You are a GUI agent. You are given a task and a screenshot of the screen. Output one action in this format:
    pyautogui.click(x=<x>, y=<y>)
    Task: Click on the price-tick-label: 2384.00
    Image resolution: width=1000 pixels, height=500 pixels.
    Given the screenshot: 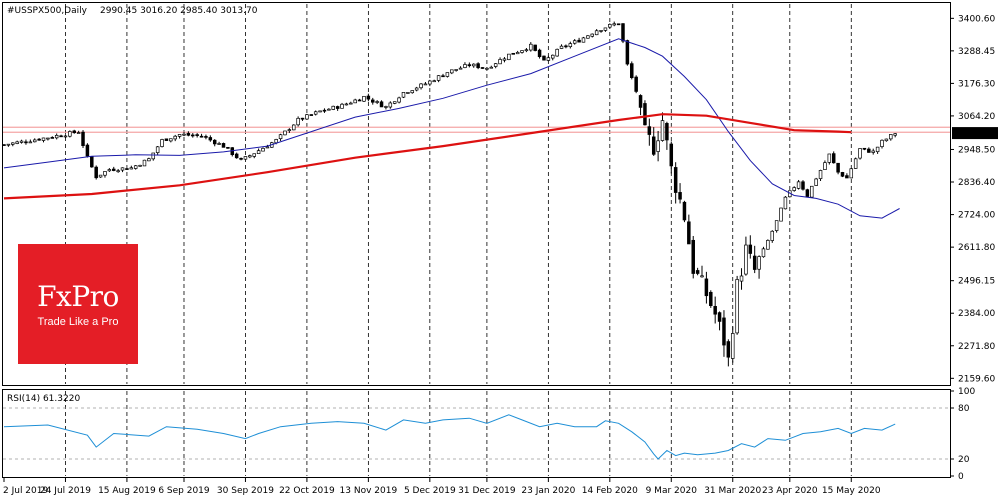 What is the action you would take?
    pyautogui.click(x=976, y=314)
    